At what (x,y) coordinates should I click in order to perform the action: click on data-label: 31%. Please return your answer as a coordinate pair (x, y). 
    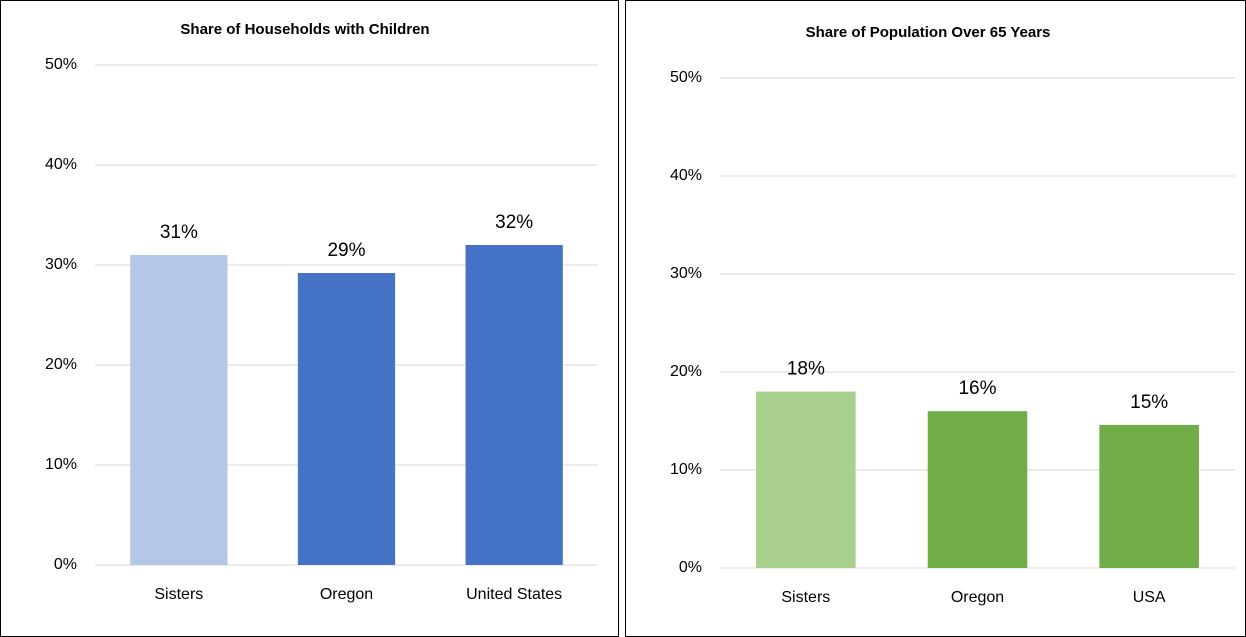
    Looking at the image, I should click on (179, 232).